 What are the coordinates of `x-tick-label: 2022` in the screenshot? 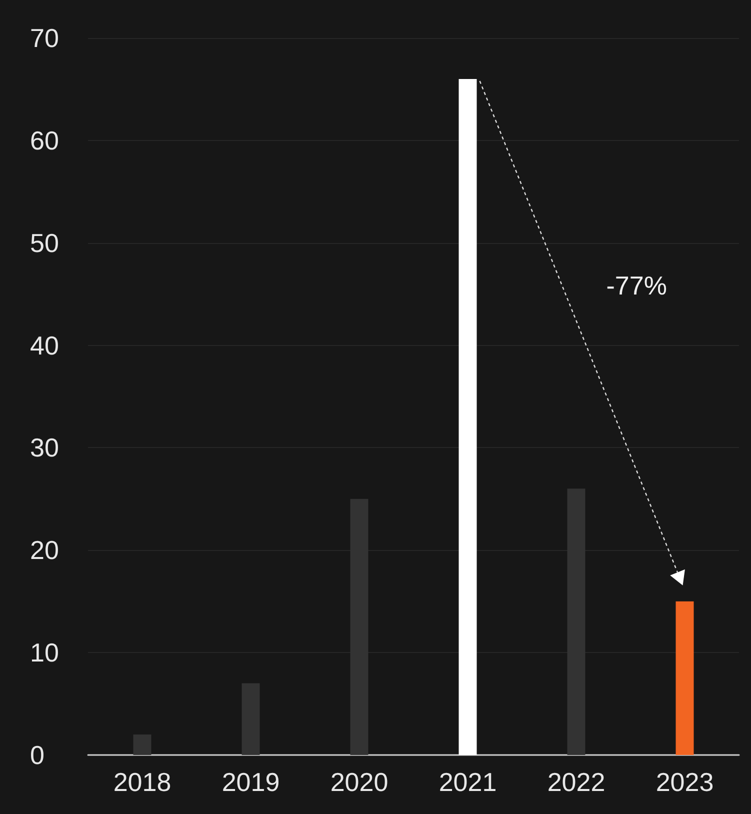 It's located at (576, 782).